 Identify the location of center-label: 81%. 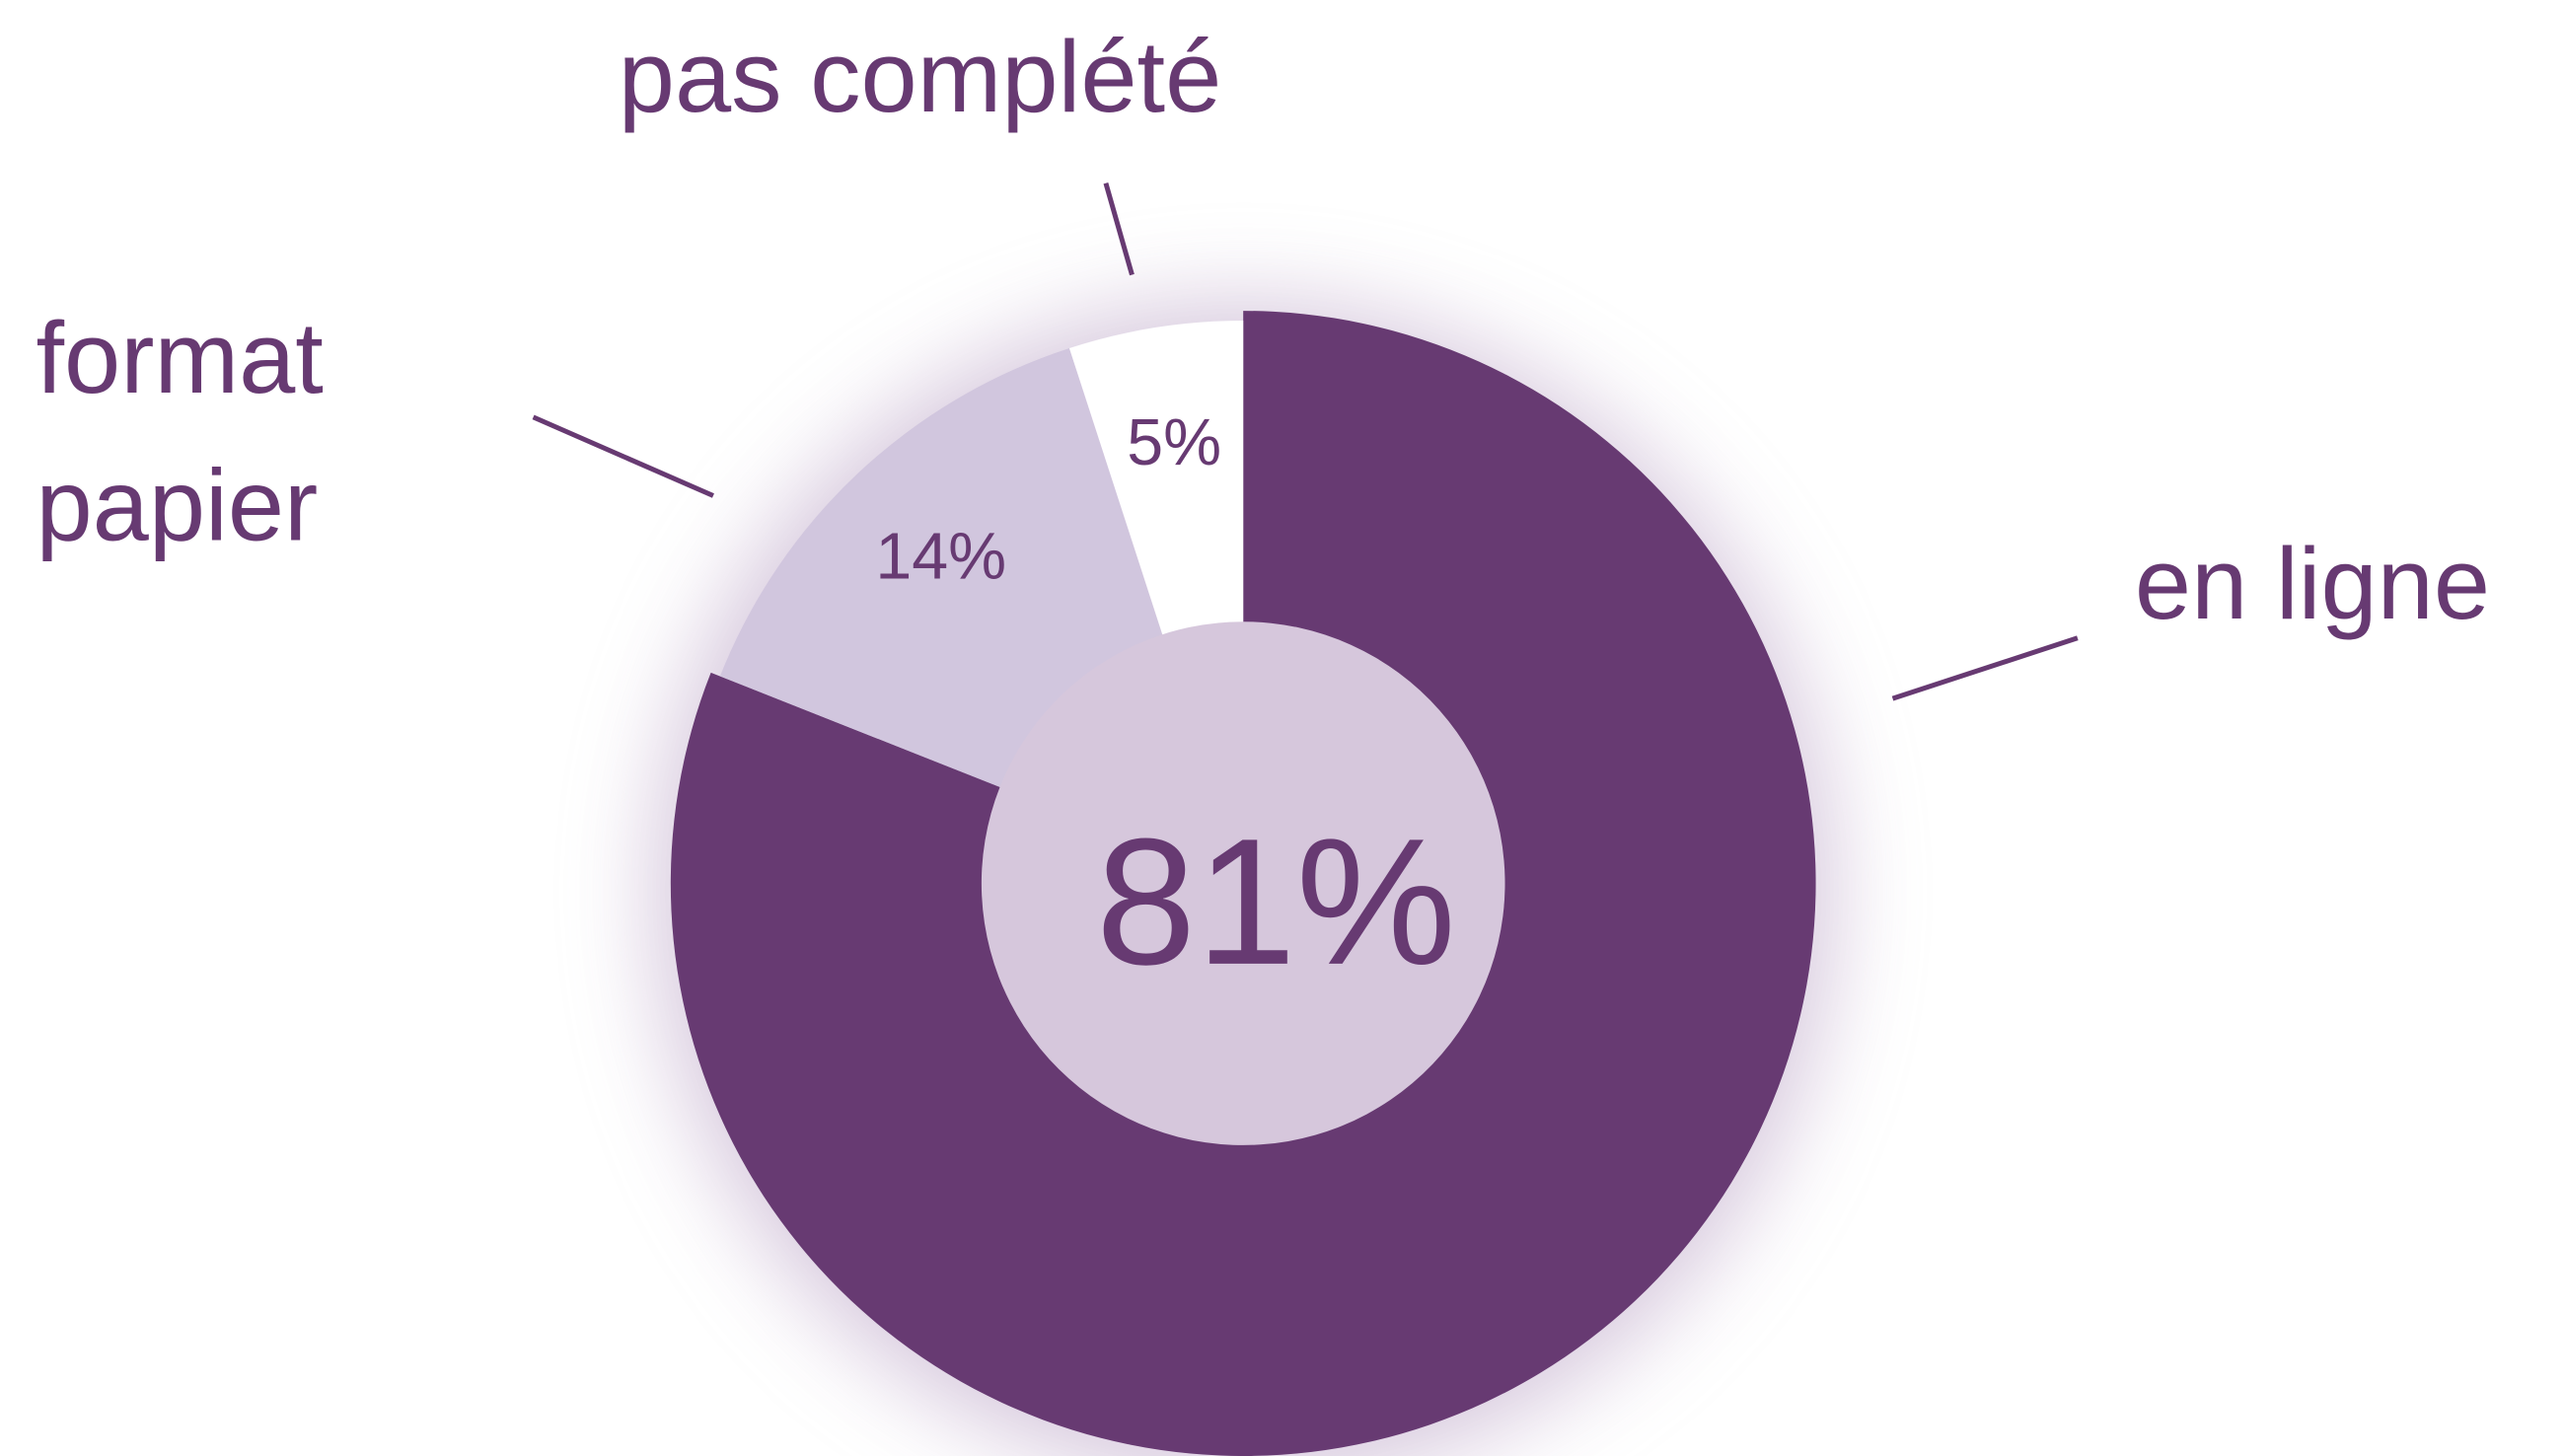
(1276, 901).